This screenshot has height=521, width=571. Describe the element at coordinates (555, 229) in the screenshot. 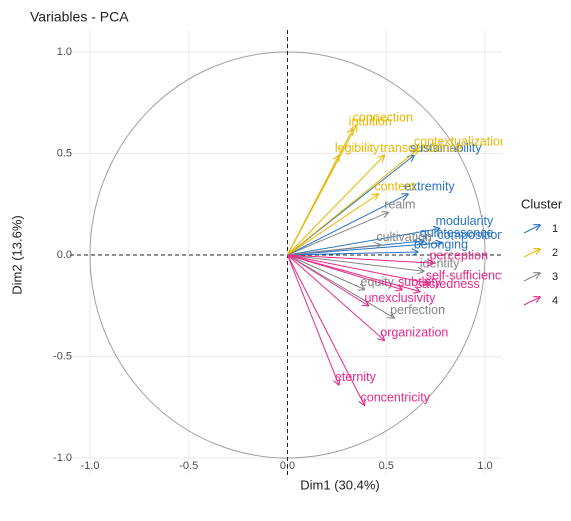

I see `legend-label: 1` at that location.